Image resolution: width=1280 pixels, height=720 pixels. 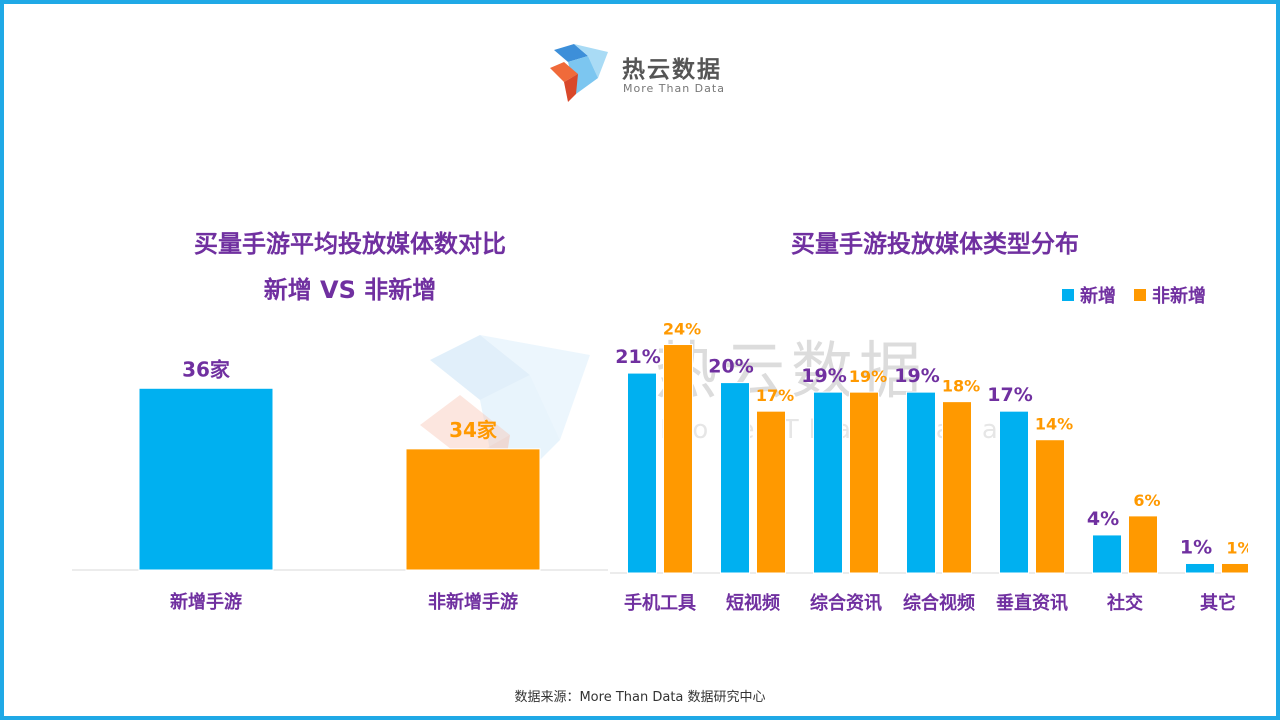 I want to click on category-label-5: 社交, so click(x=1125, y=603).